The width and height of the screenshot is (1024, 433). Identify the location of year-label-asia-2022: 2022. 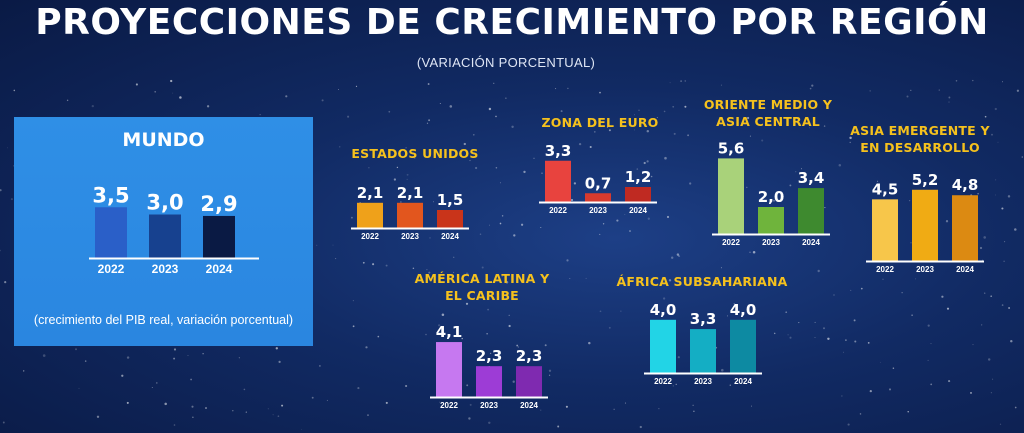
(885, 269).